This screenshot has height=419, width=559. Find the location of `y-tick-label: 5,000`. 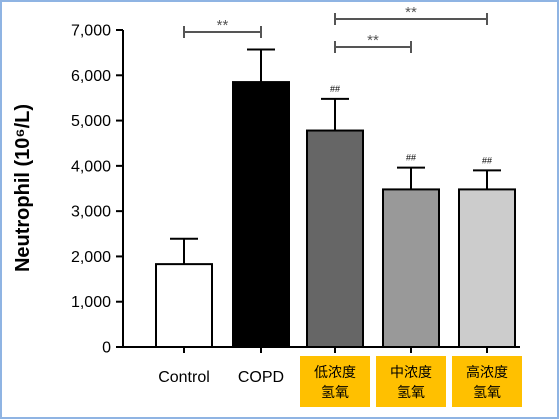

y-tick-label: 5,000 is located at coordinates (91, 121).